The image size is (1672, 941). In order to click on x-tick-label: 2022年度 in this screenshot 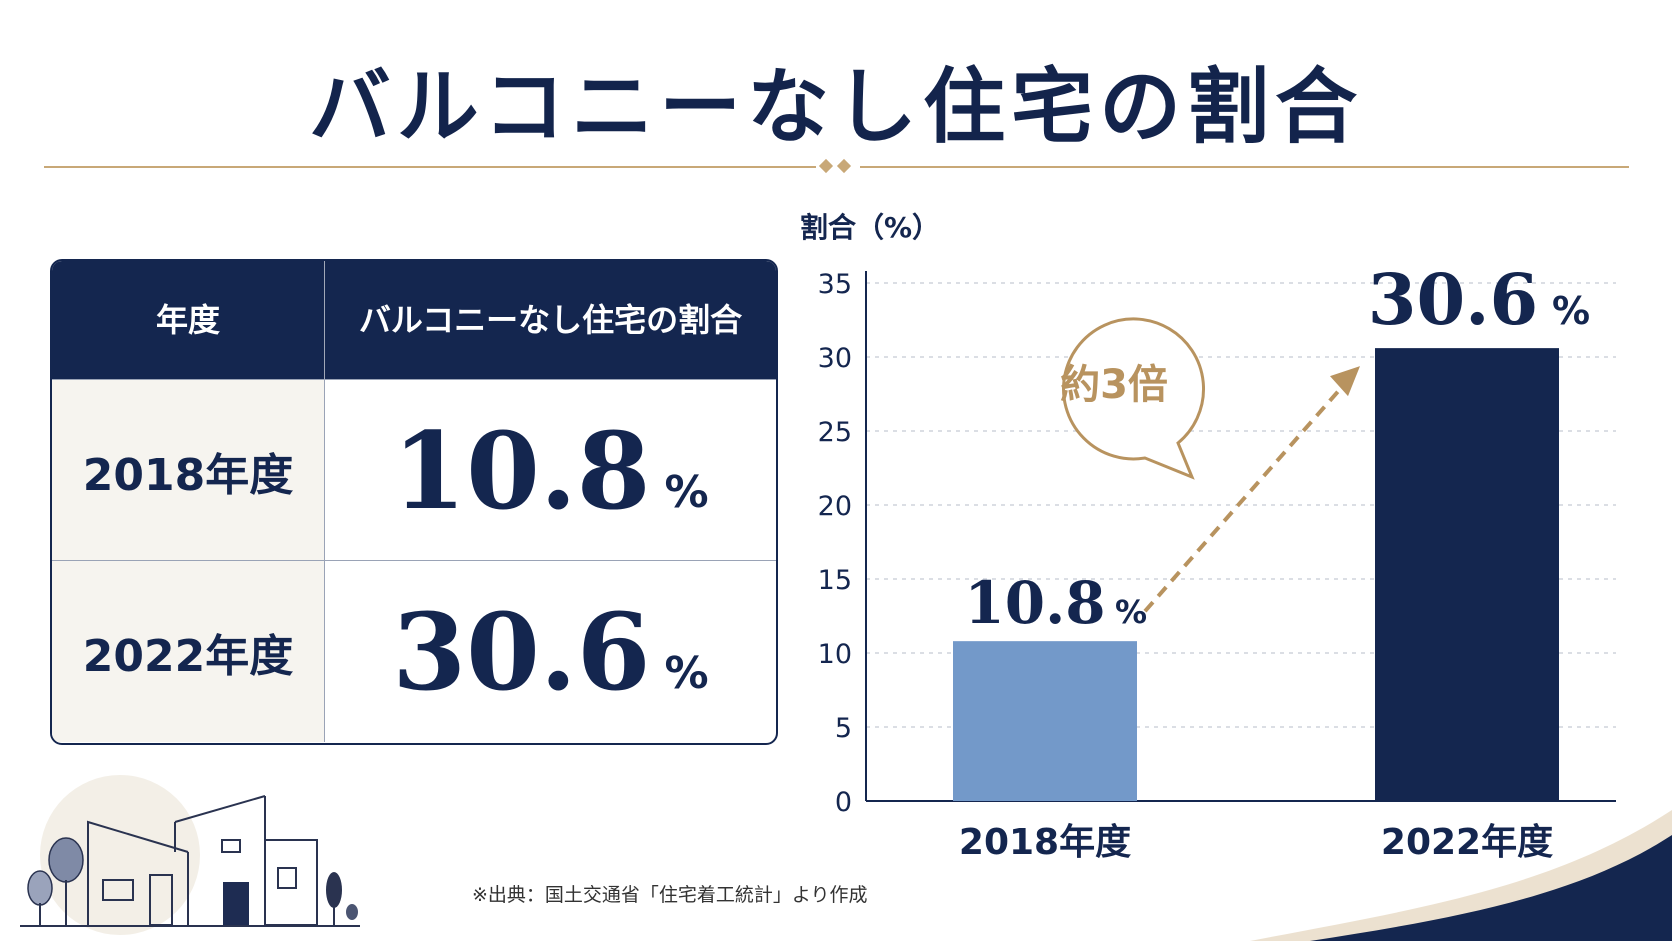, I will do `click(1467, 842)`.